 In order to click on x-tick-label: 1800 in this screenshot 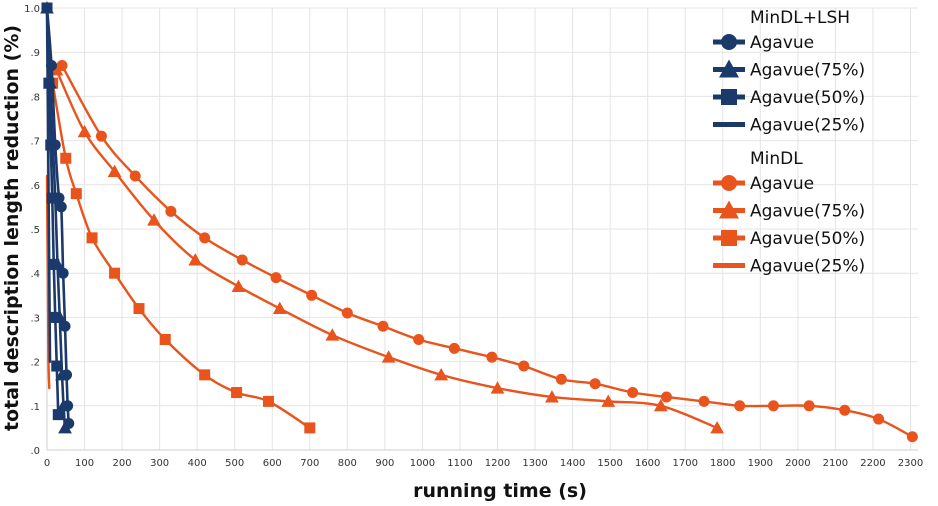, I will do `click(722, 463)`.